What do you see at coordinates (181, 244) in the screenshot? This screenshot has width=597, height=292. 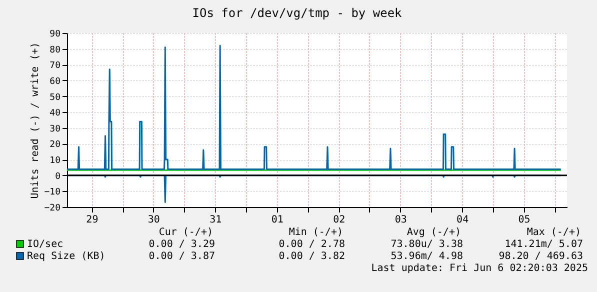 I see `text: 0.00 / 3.29` at bounding box center [181, 244].